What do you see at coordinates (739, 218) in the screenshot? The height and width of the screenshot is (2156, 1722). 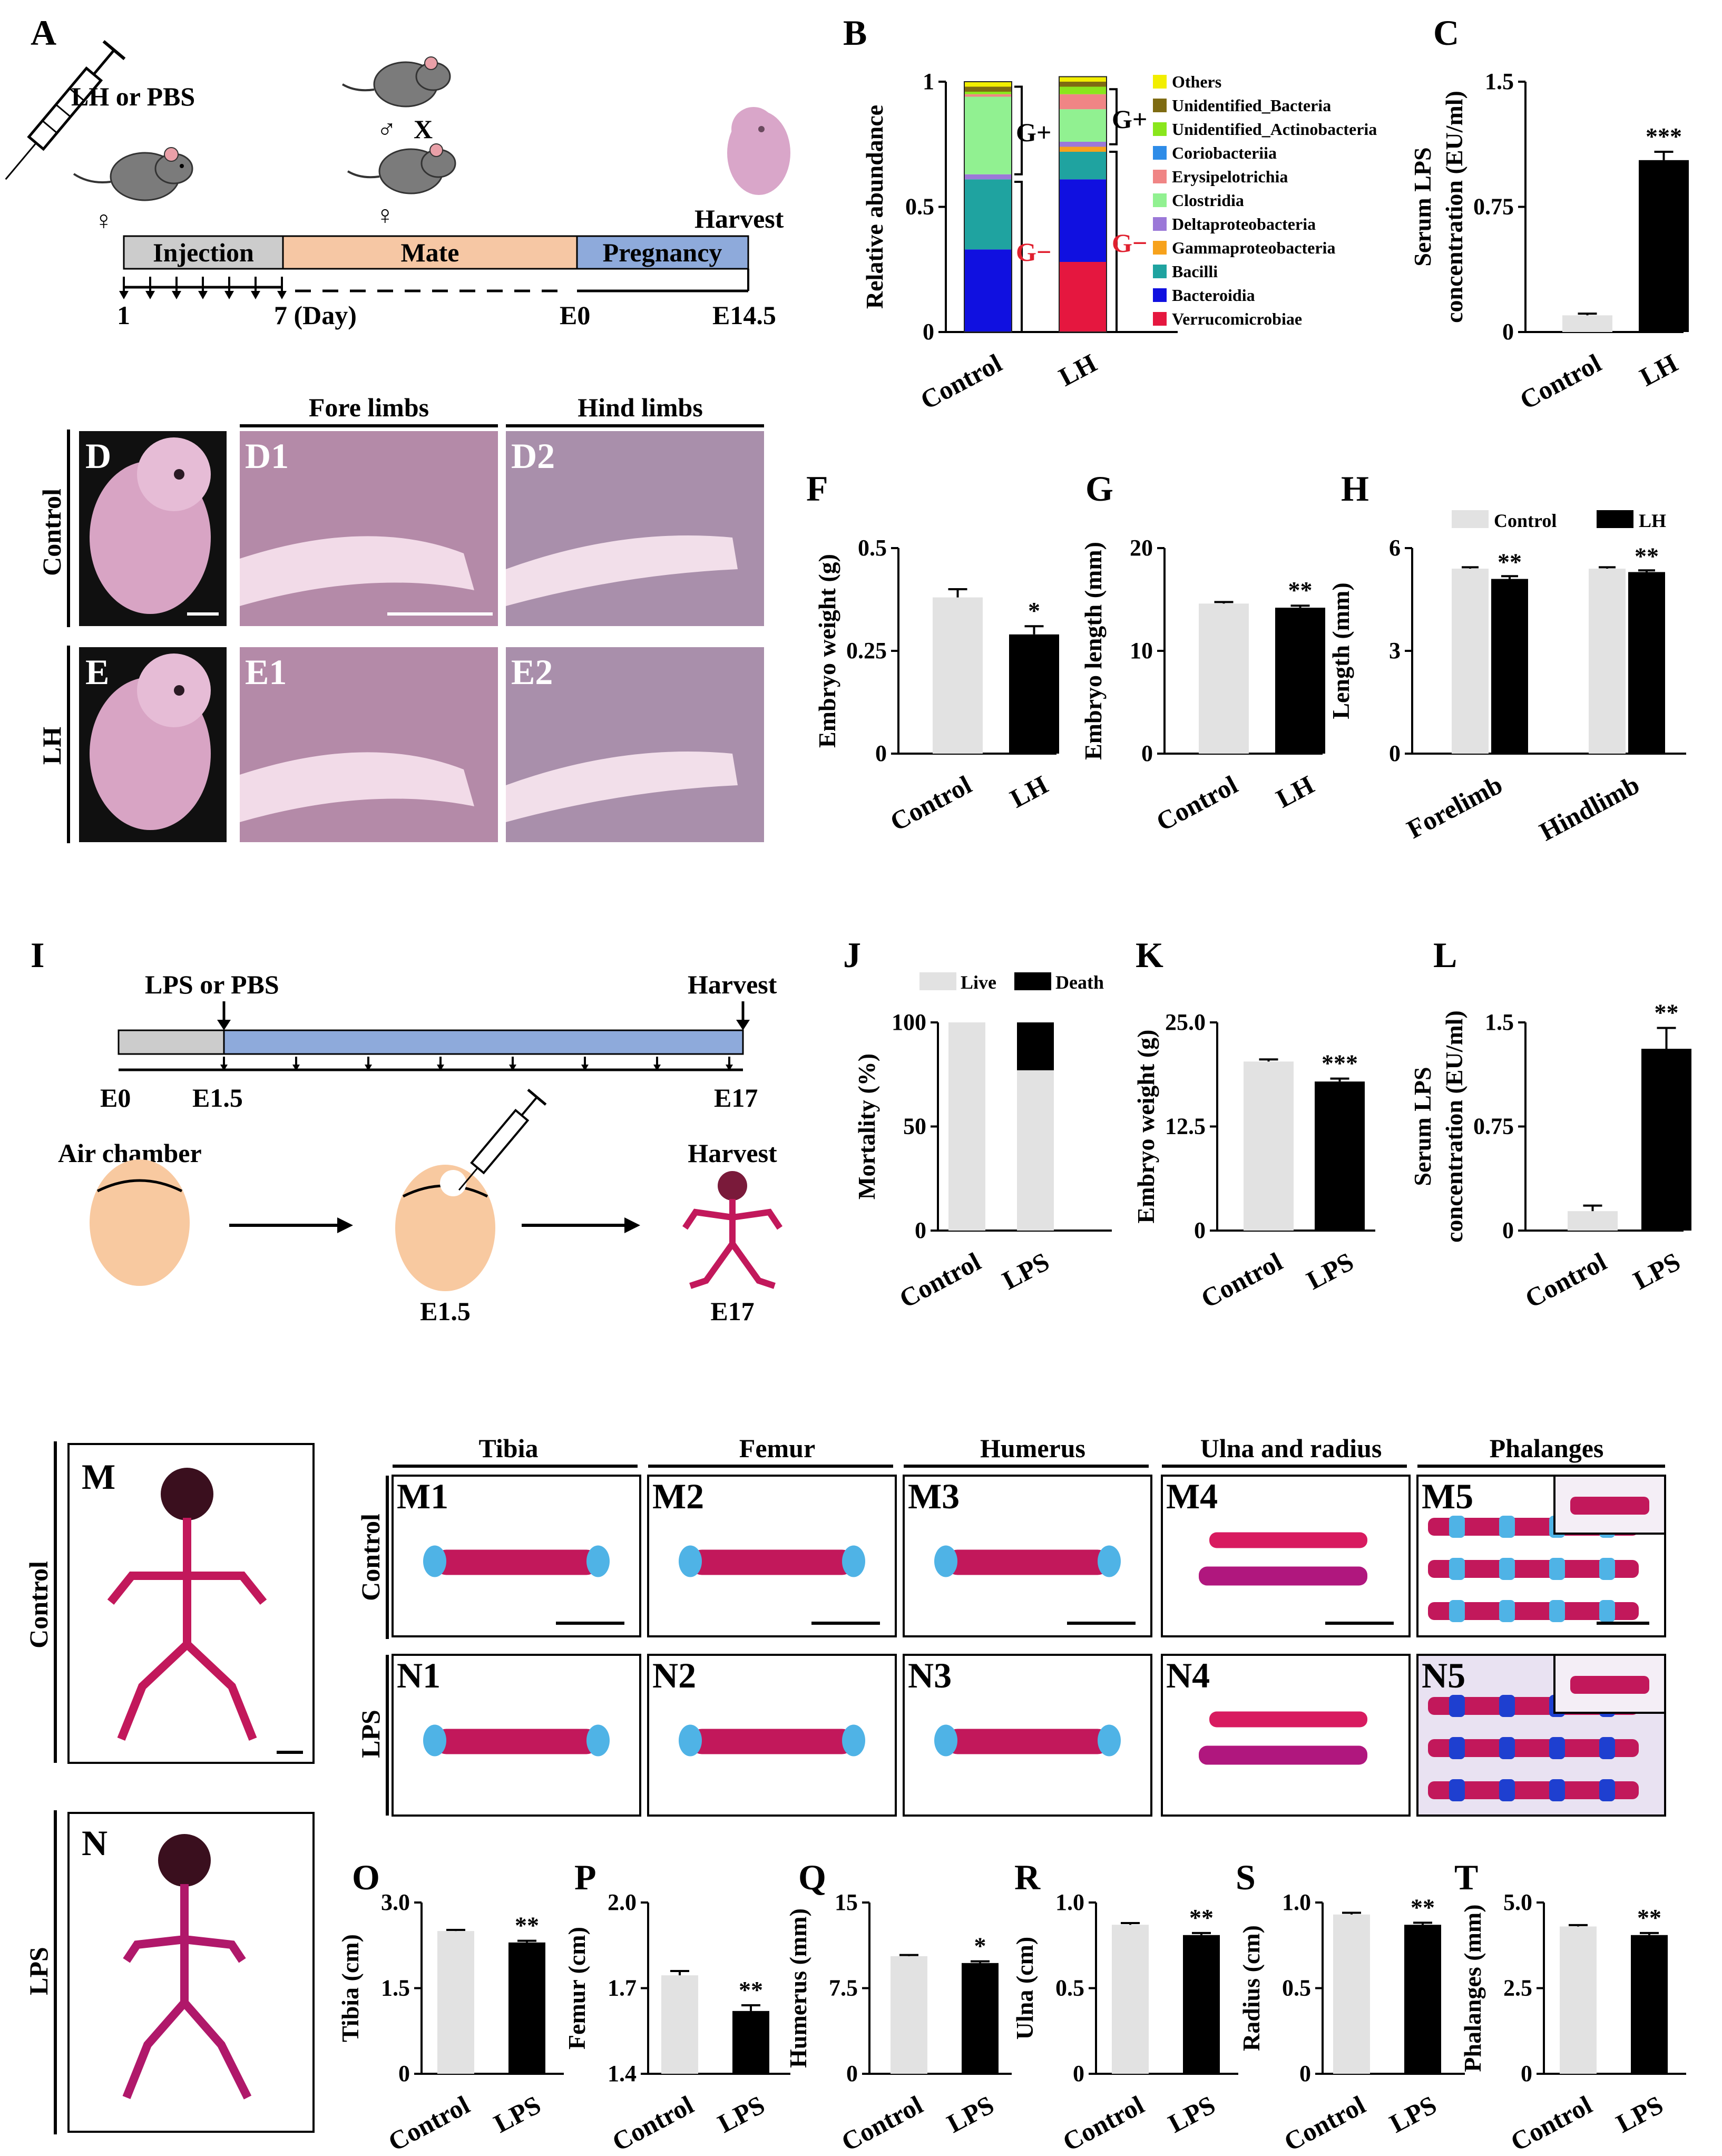 I see `harvest-label: Harvest` at bounding box center [739, 218].